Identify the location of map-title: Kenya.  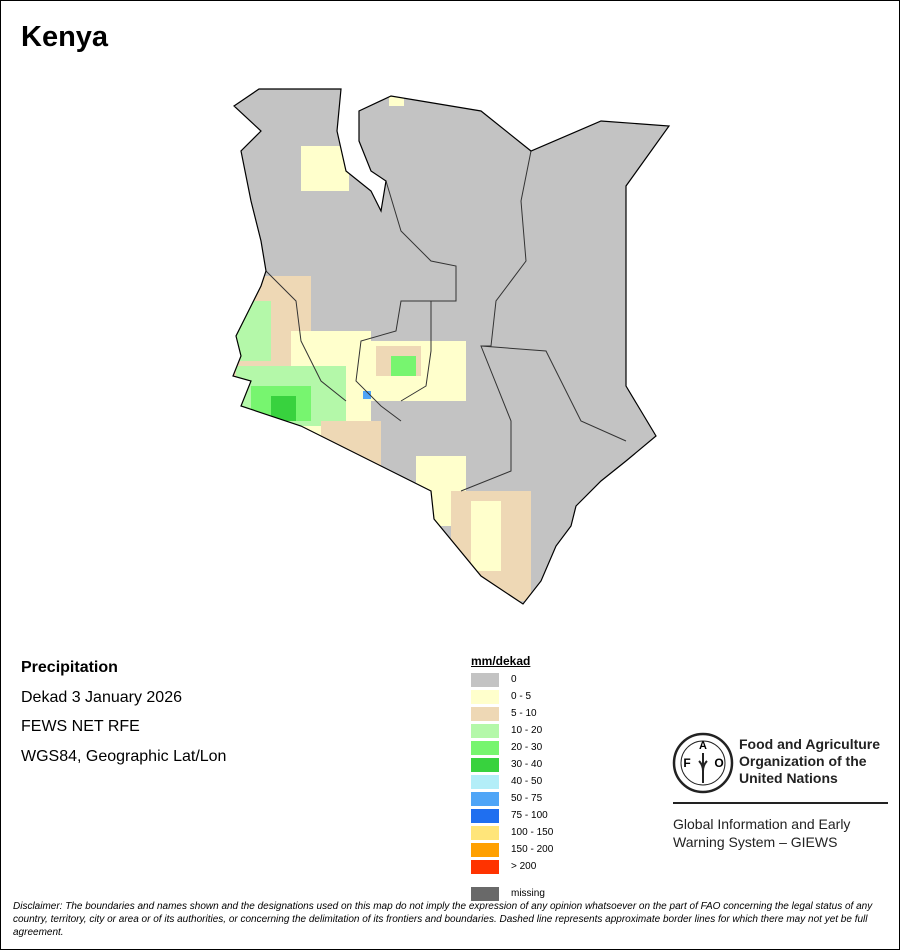
(65, 37).